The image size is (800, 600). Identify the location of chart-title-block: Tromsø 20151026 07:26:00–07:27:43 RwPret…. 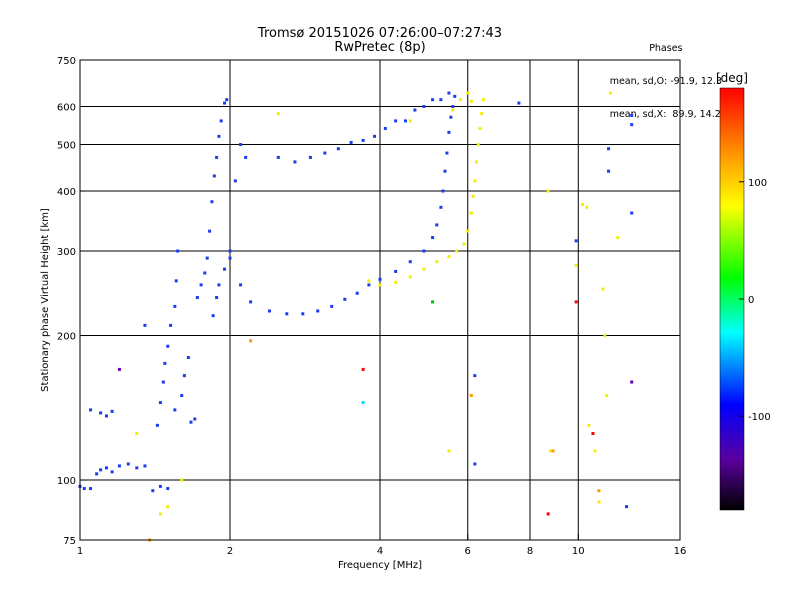
(380, 41).